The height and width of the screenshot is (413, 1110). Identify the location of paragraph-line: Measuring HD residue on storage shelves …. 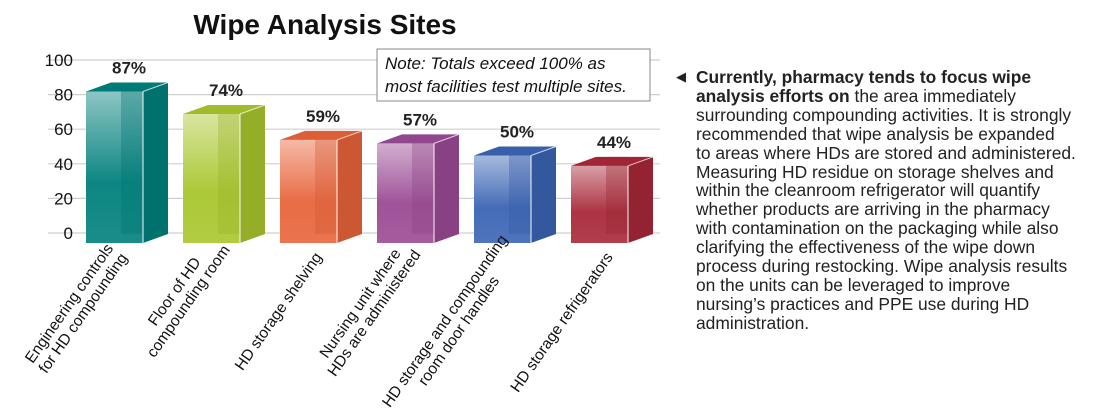
(891, 171).